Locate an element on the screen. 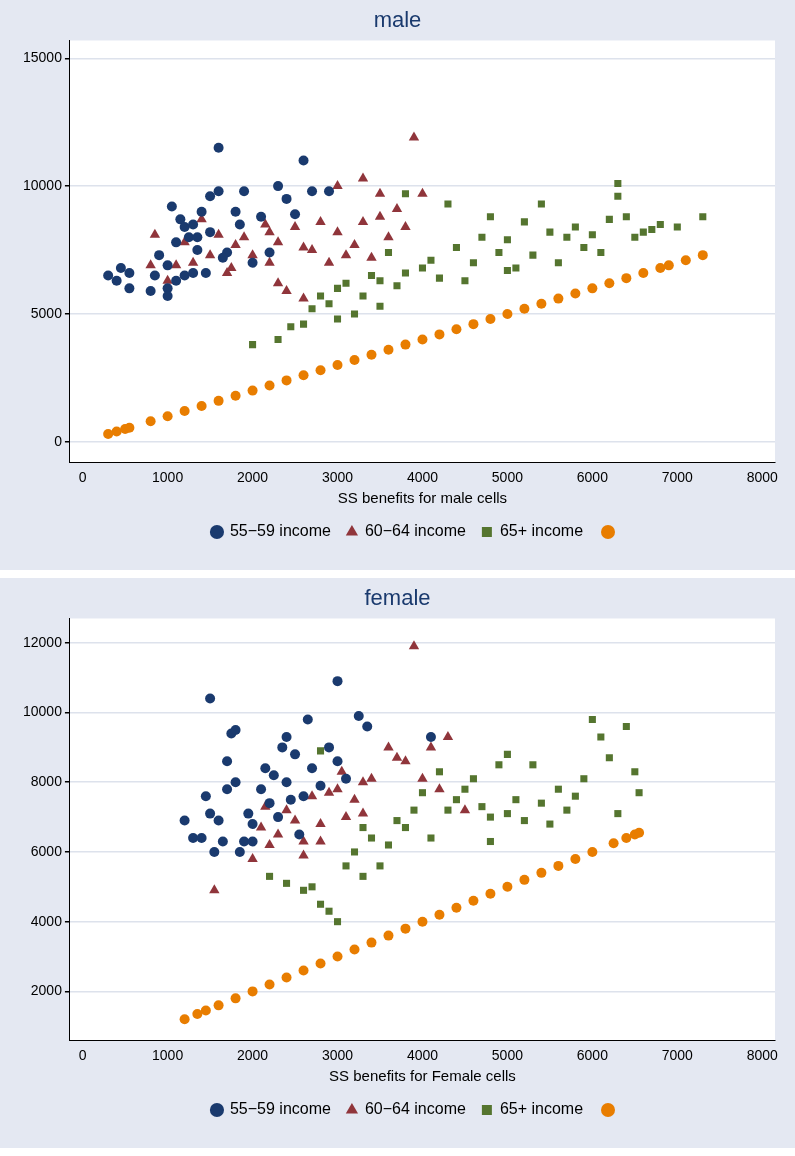 The width and height of the screenshot is (795, 1156). x-tick-label: 8000 is located at coordinates (762, 1055).